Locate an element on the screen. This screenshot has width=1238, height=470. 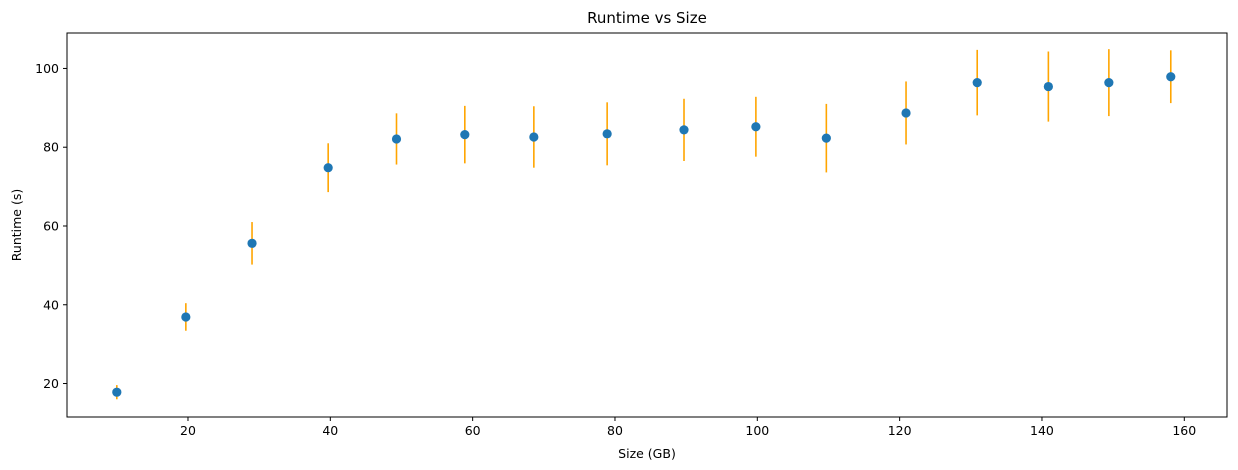
y-tick-label: 80 is located at coordinates (51, 147).